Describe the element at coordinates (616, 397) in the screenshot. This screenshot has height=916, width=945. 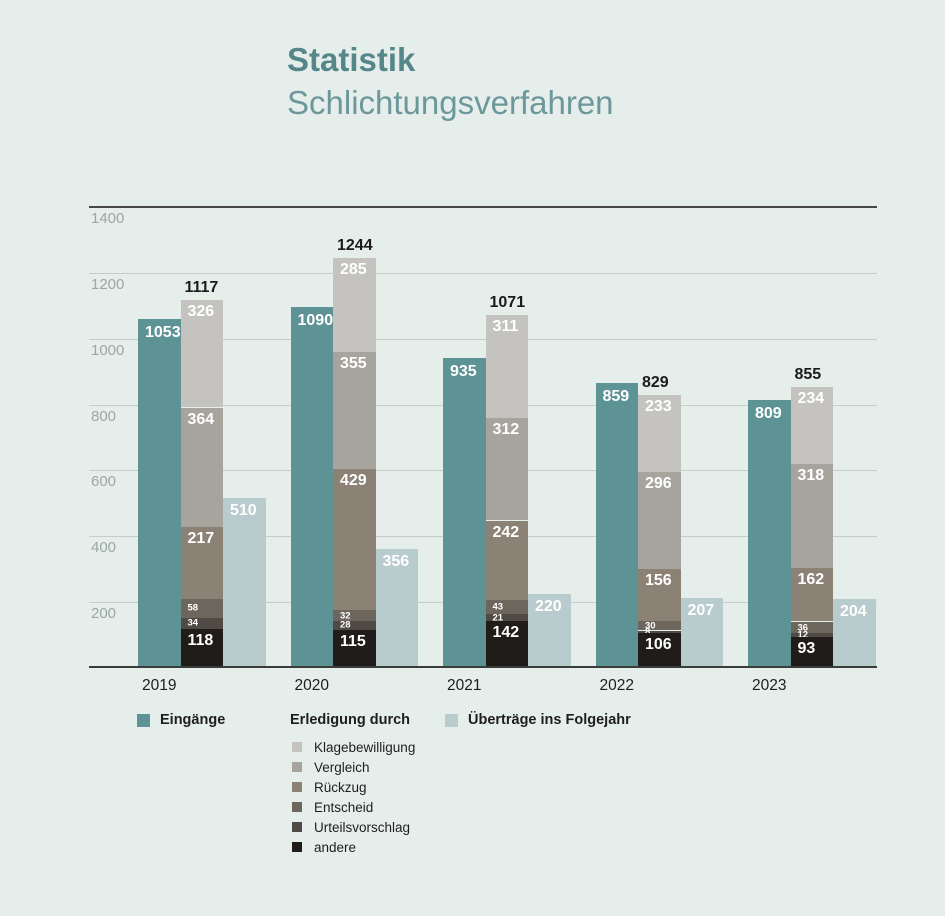
I see `bar-eingaenge-2022-value: 859` at that location.